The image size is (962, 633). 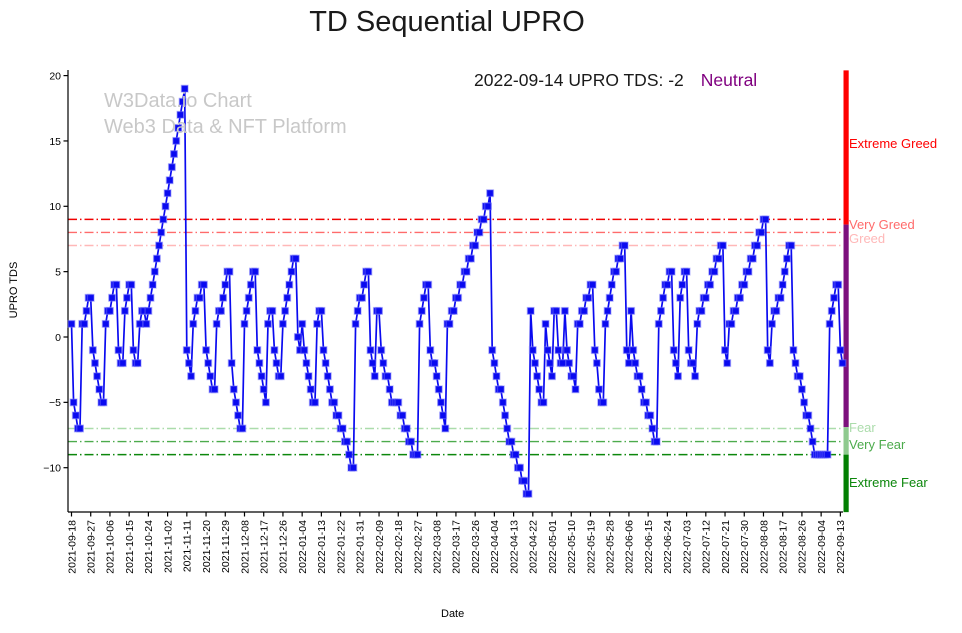 I want to click on x-tick-label: 2021-11-20, so click(x=207, y=546).